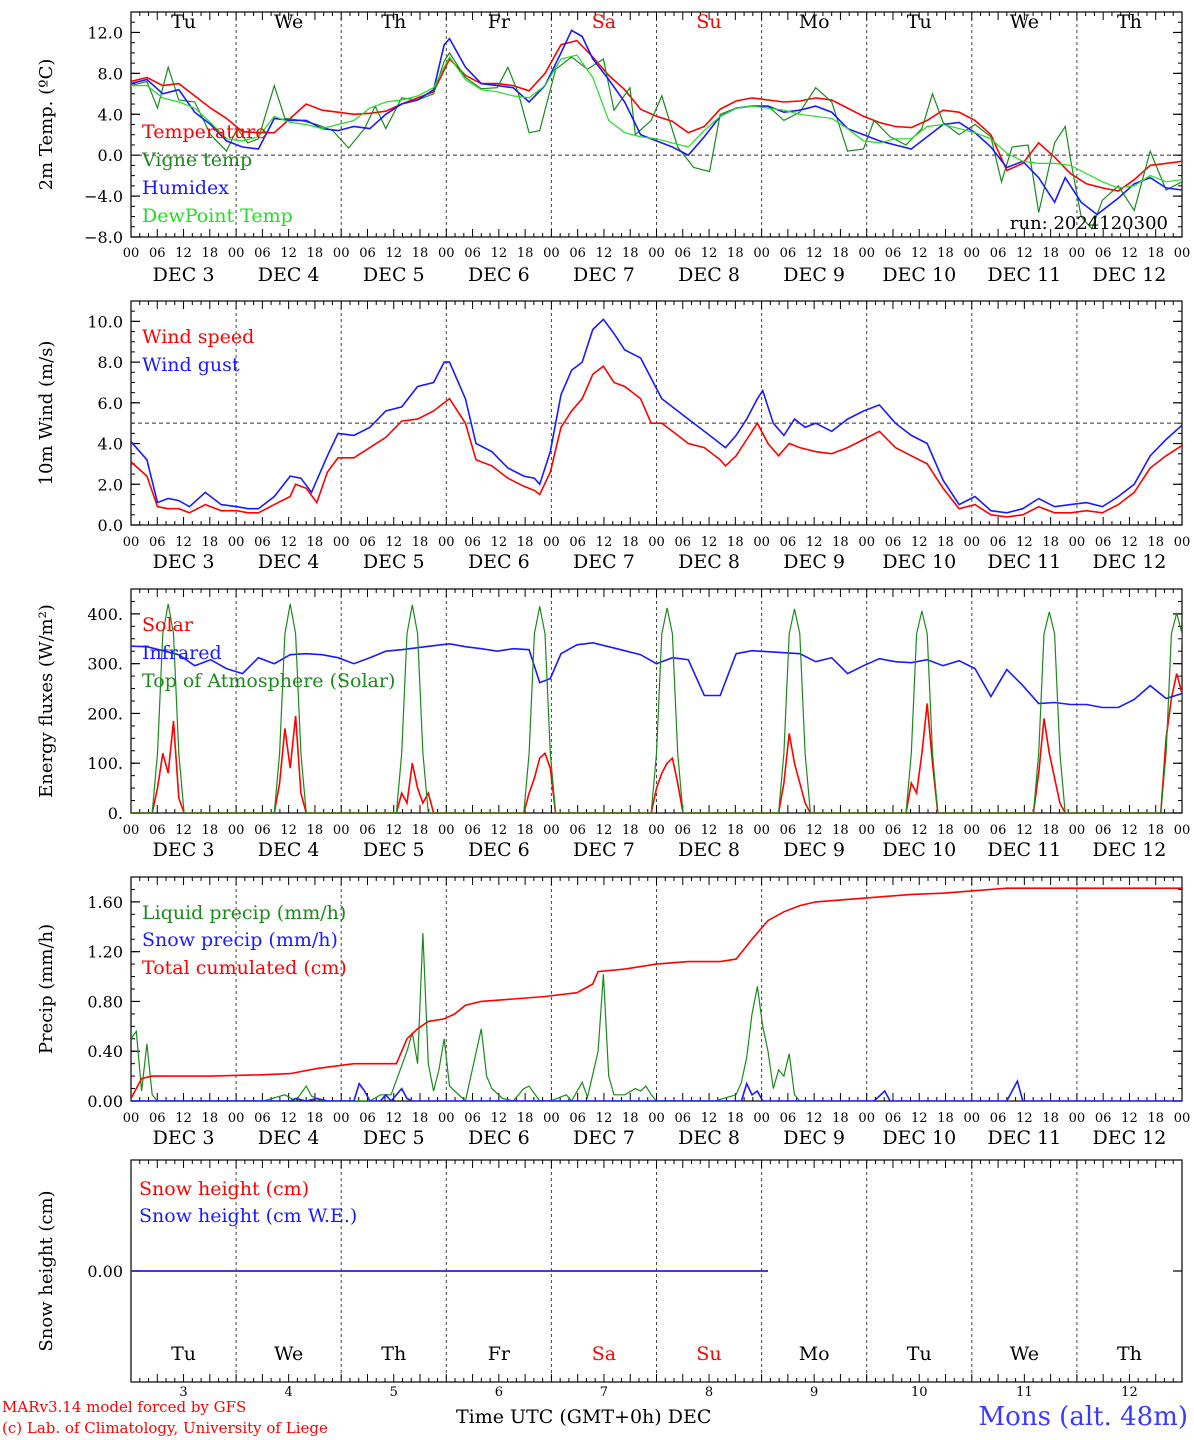  I want to click on series-line-humidex, so click(656, 122).